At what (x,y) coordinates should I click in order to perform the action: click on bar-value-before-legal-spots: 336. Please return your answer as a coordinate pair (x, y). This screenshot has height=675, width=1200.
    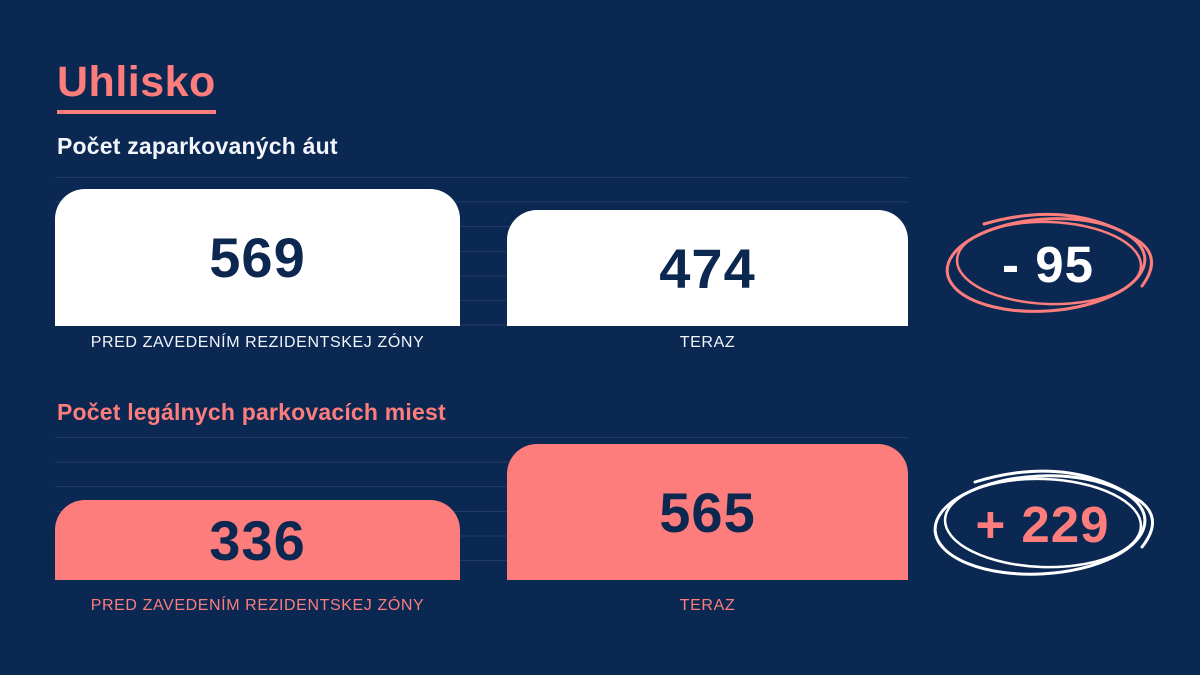
    Looking at the image, I should click on (257, 540).